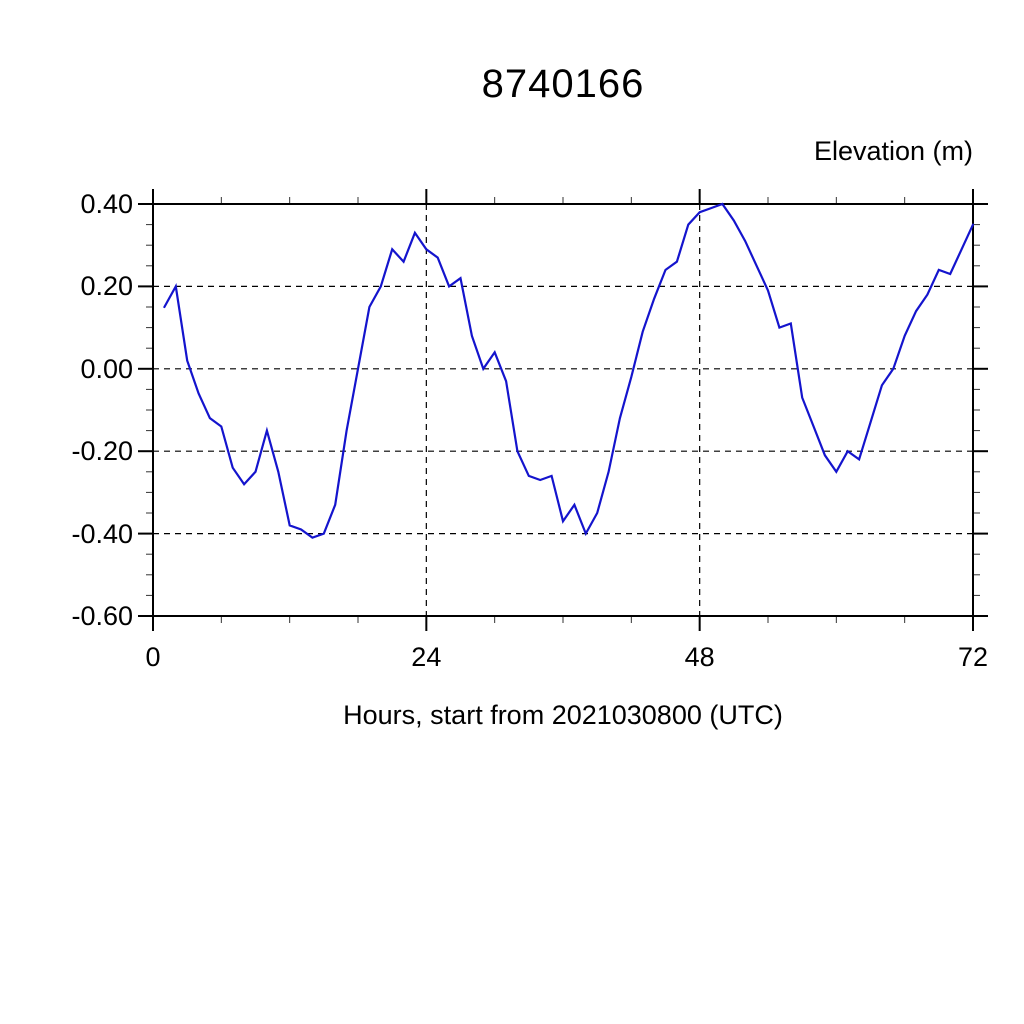 This screenshot has height=1024, width=1024. Describe the element at coordinates (563, 84) in the screenshot. I see `chart-title: 8740166` at that location.